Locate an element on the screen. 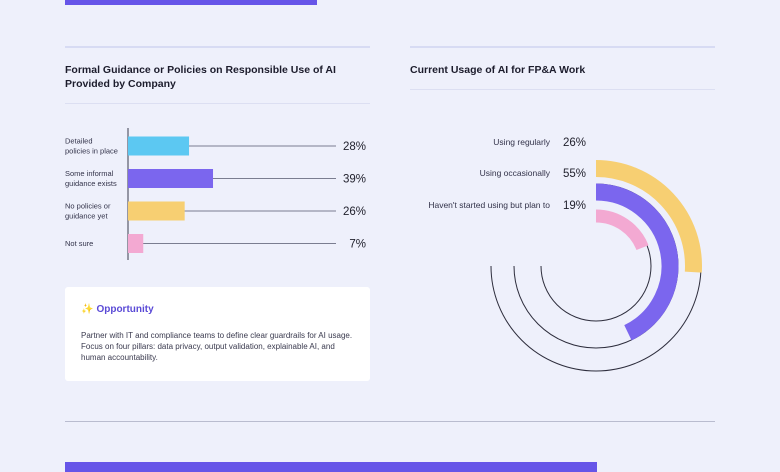 The width and height of the screenshot is (780, 472). bar-category-label: Detailed policies in place is located at coordinates (91, 146).